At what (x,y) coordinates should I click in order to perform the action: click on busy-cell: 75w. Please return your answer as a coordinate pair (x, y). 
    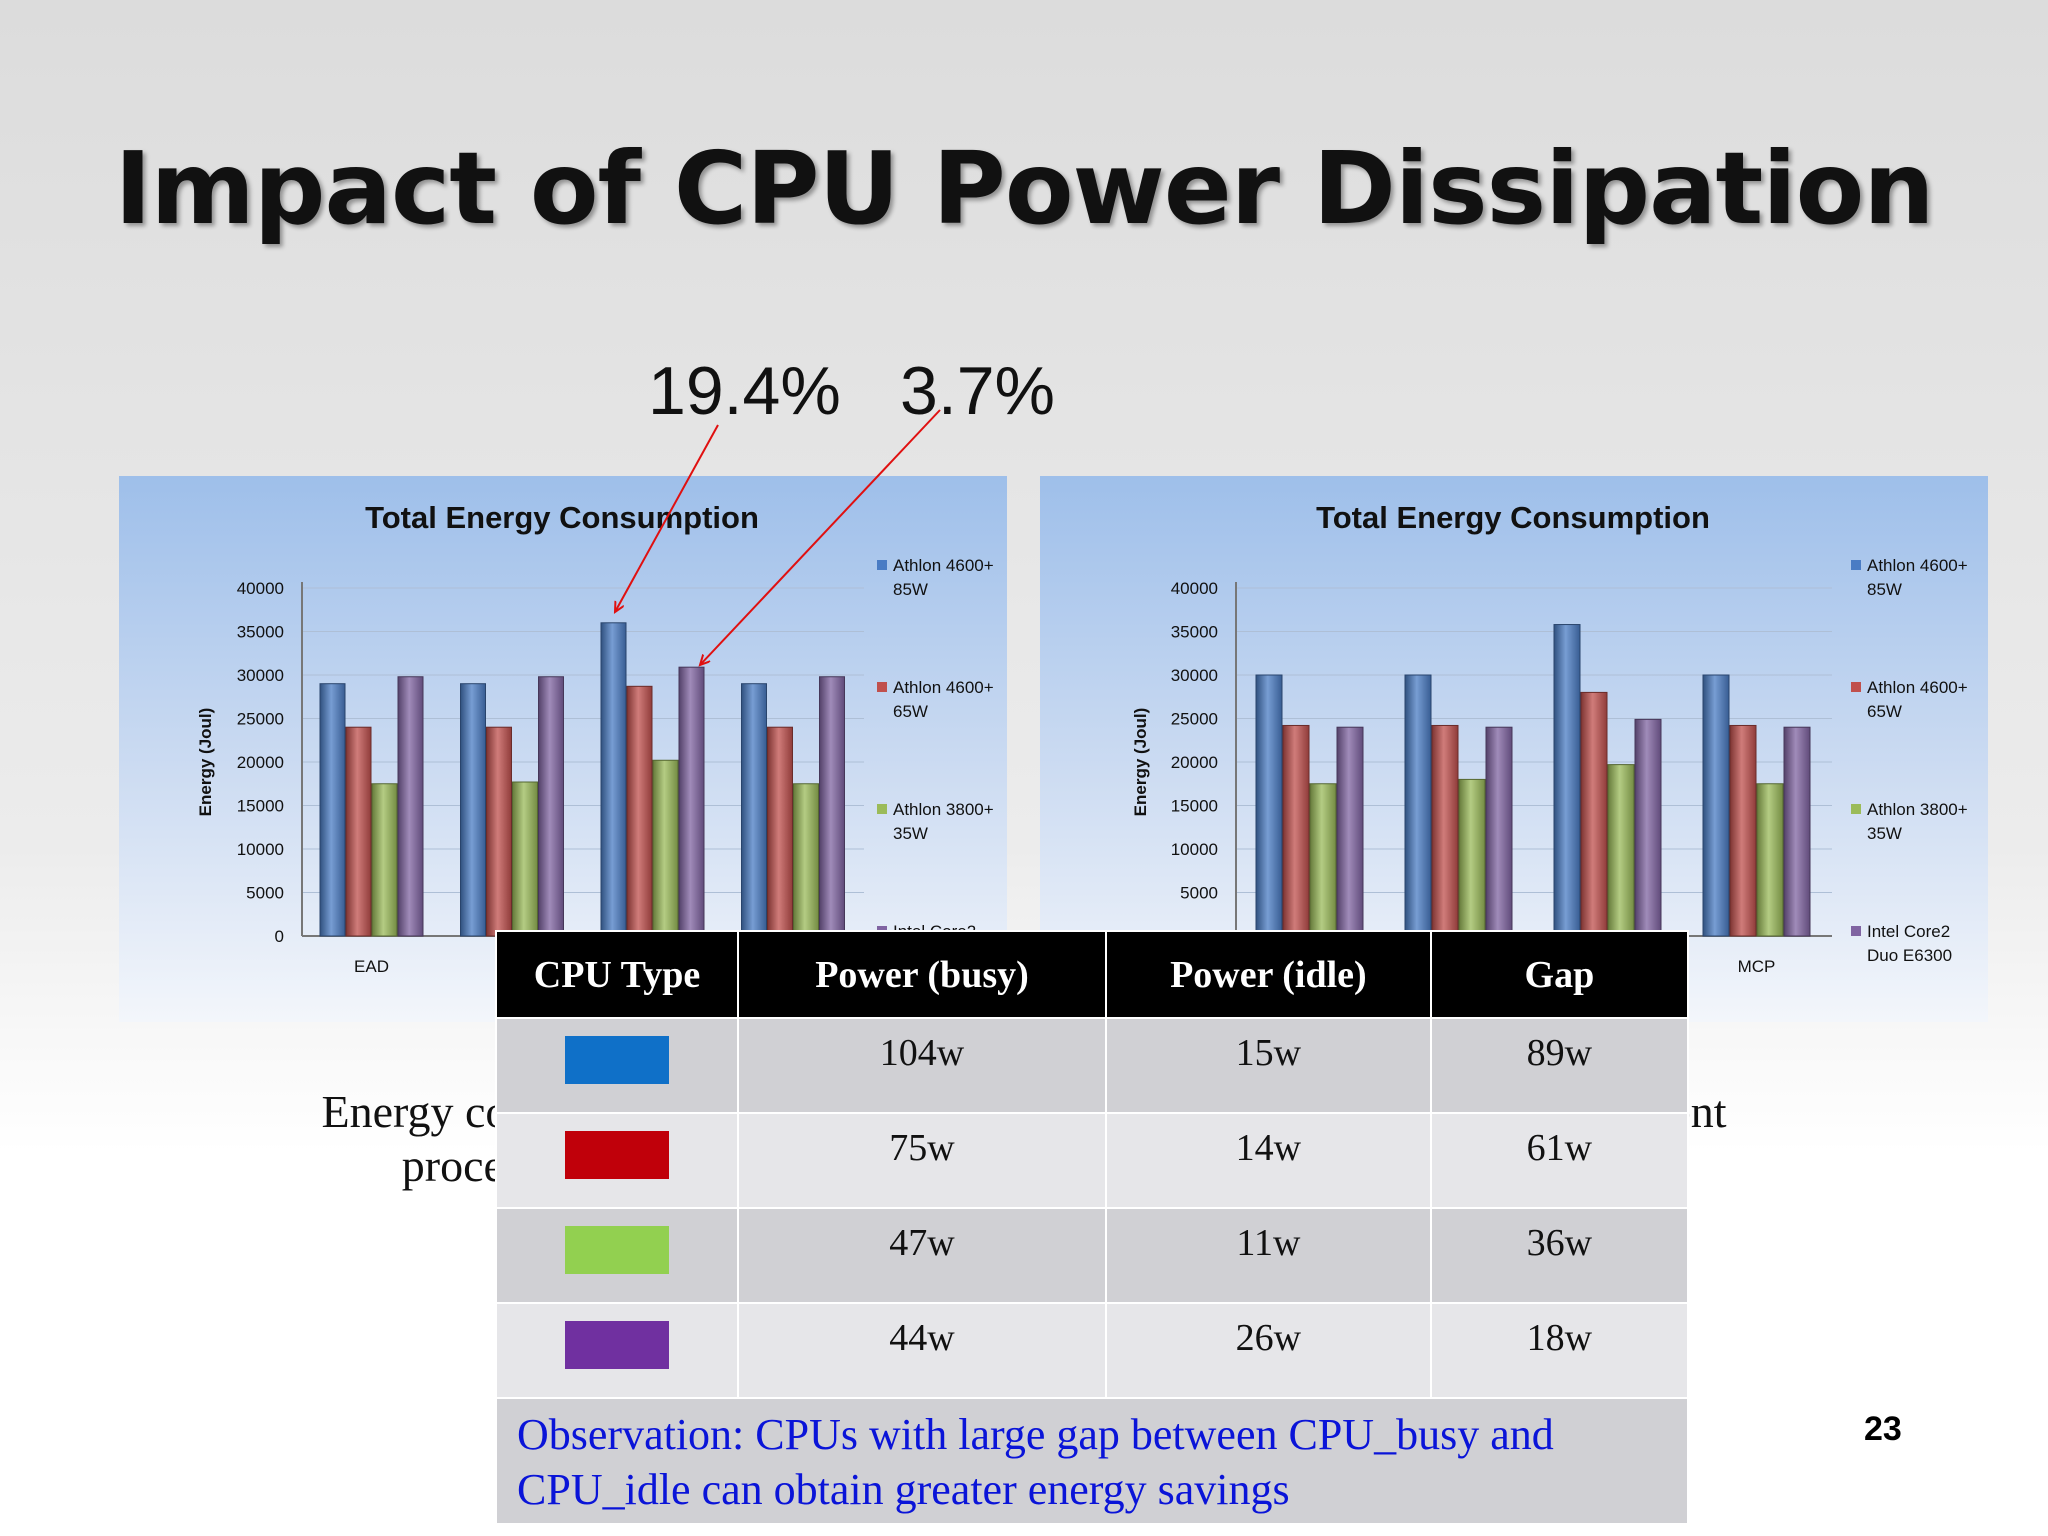
    Looking at the image, I should click on (922, 1160).